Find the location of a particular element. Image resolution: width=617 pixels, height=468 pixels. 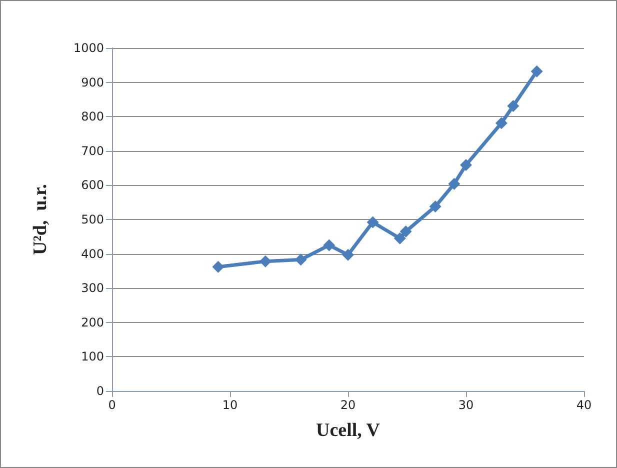

y-tick-label: 900 is located at coordinates (92, 82).